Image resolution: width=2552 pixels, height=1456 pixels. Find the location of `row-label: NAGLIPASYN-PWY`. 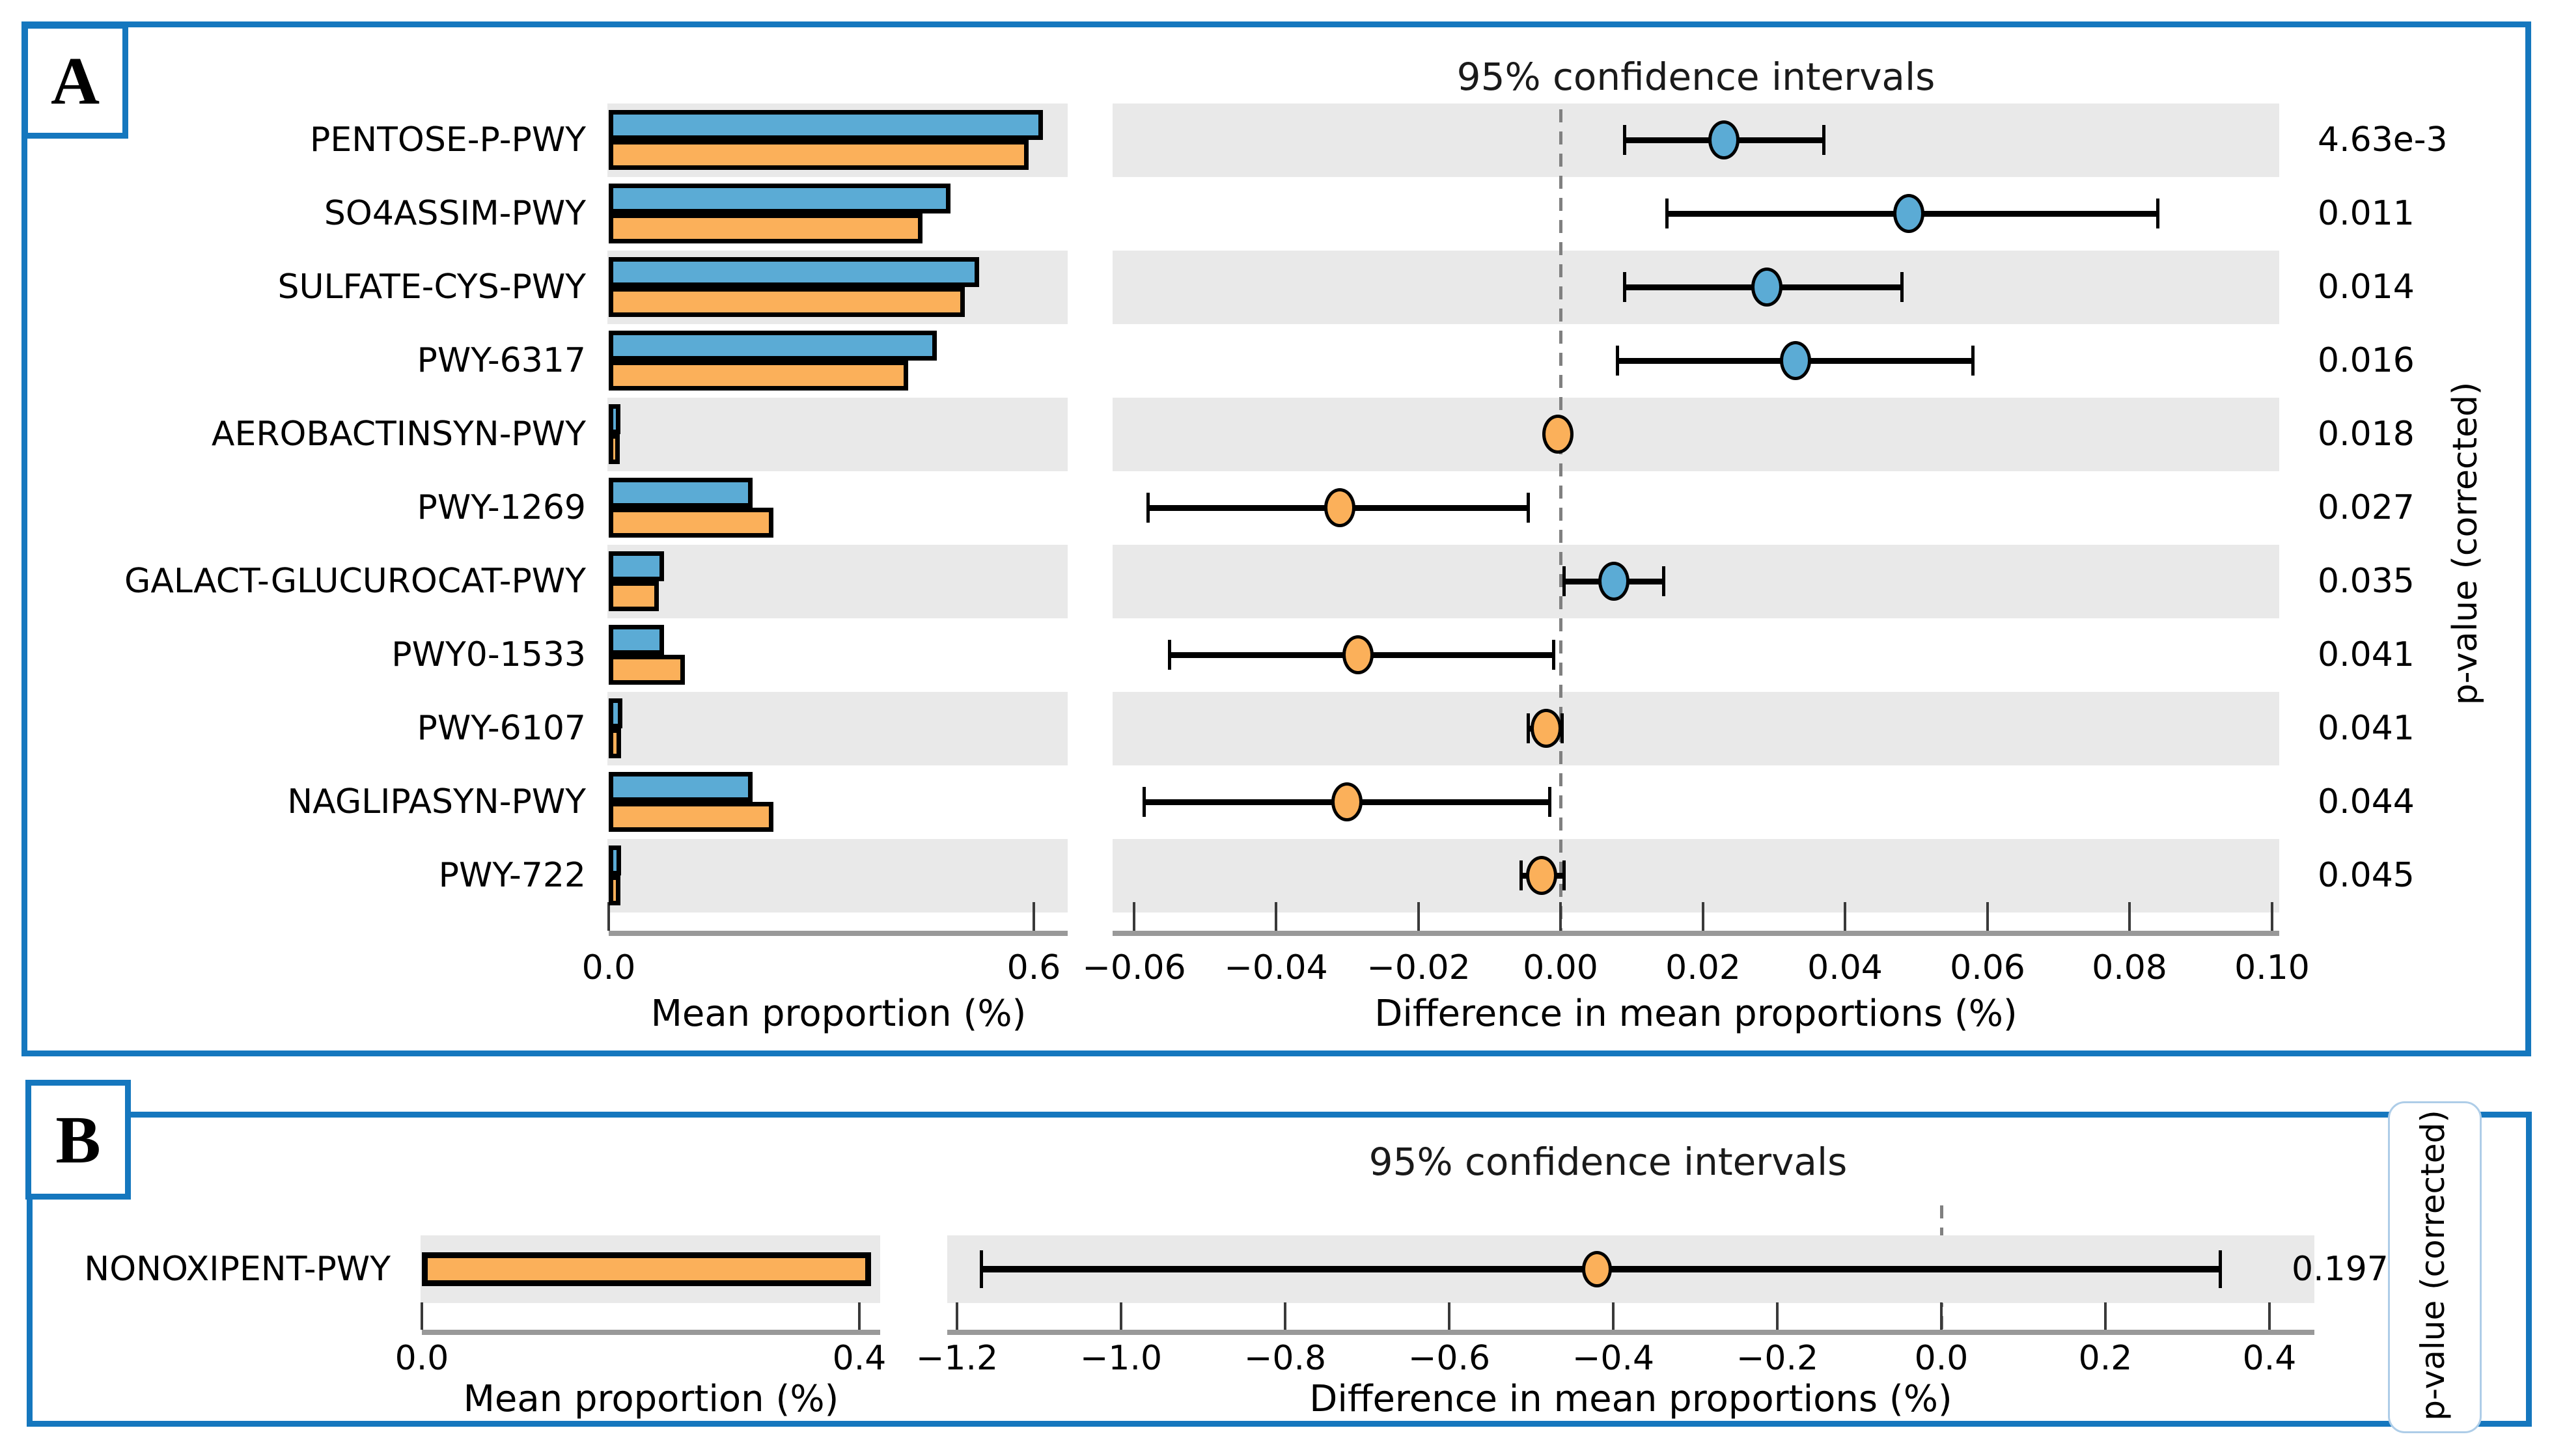

row-label: NAGLIPASYN-PWY is located at coordinates (436, 802).